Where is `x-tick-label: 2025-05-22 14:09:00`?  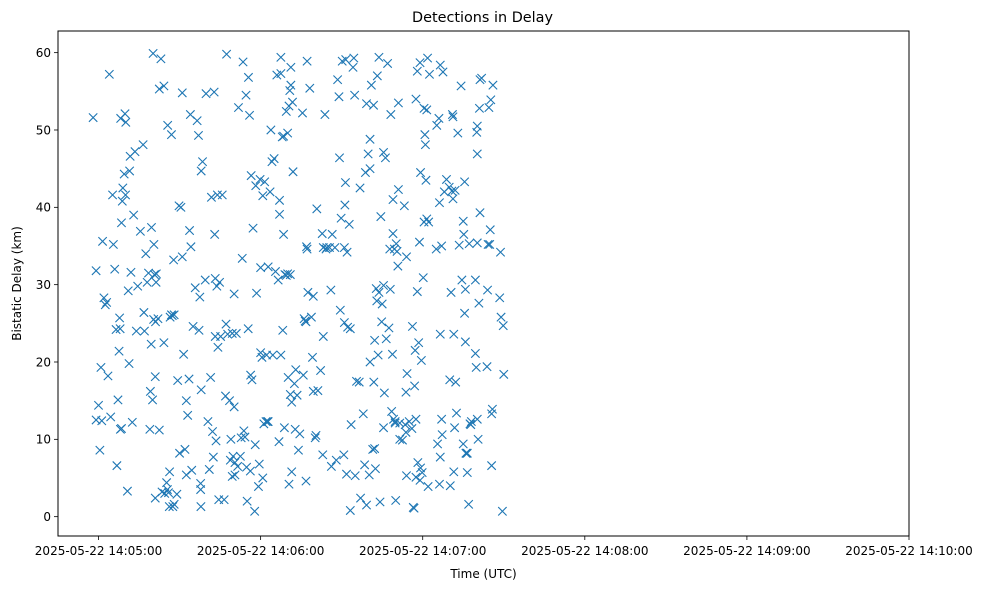 x-tick-label: 2025-05-22 14:09:00 is located at coordinates (746, 551).